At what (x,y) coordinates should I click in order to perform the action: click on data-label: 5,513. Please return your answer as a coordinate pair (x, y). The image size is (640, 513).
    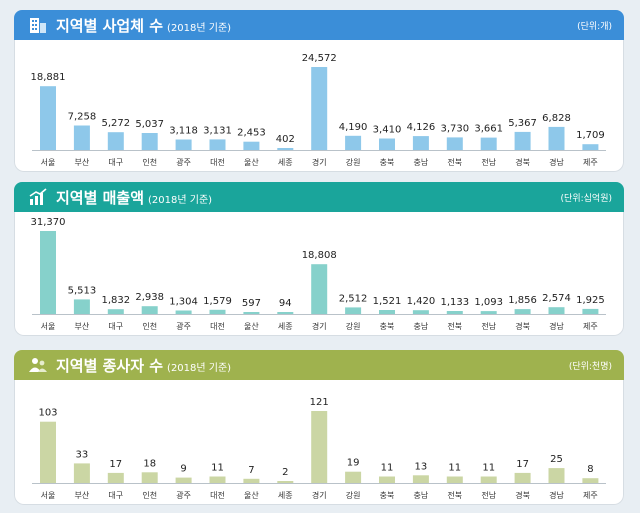
    Looking at the image, I should click on (82, 290).